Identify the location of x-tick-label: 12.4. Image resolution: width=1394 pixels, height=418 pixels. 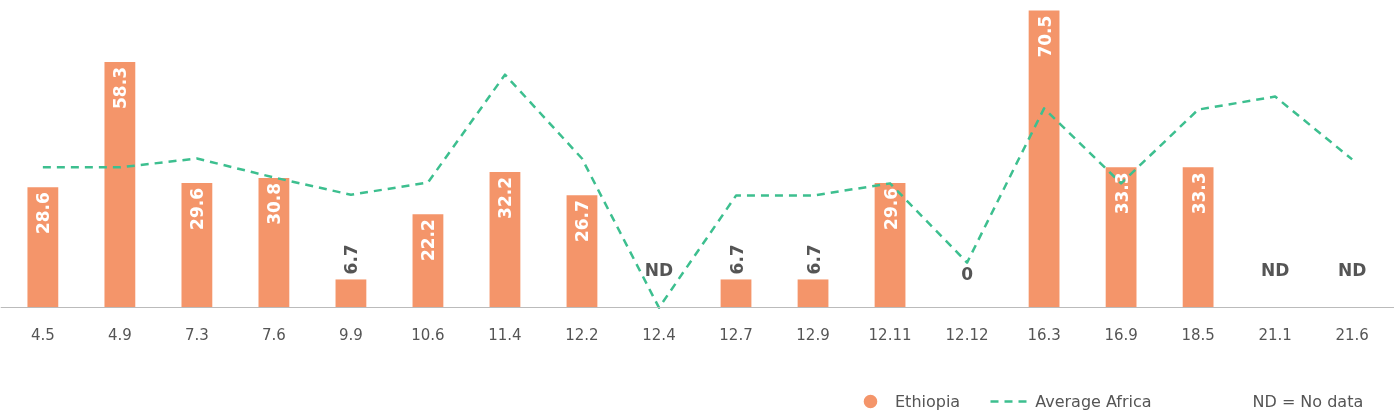
(659, 334).